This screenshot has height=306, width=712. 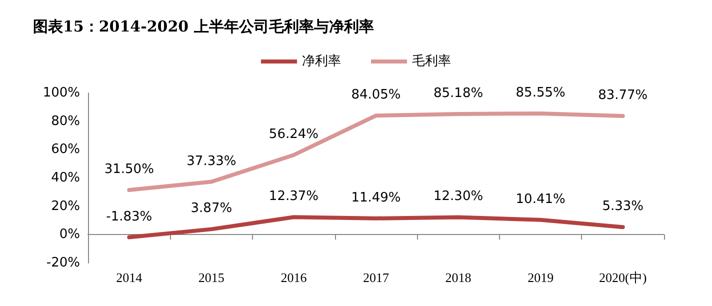 I want to click on data-label: 85.18%, so click(x=458, y=93).